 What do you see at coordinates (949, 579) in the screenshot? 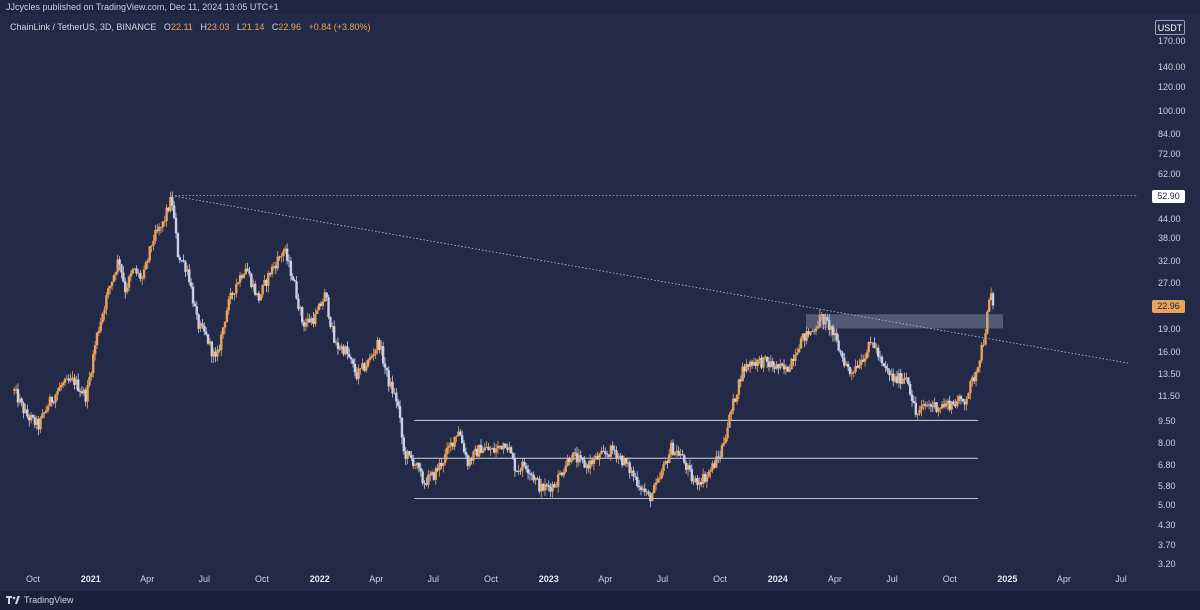
I see `x-tick-label: Oct` at bounding box center [949, 579].